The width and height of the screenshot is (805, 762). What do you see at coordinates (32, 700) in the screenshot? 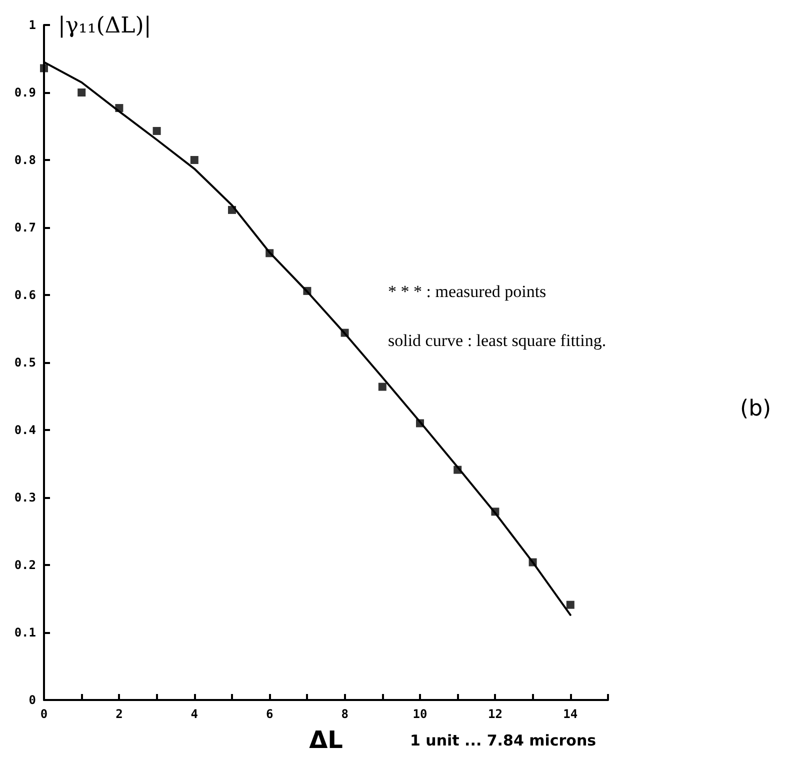
I see `y-tick-label: 0` at bounding box center [32, 700].